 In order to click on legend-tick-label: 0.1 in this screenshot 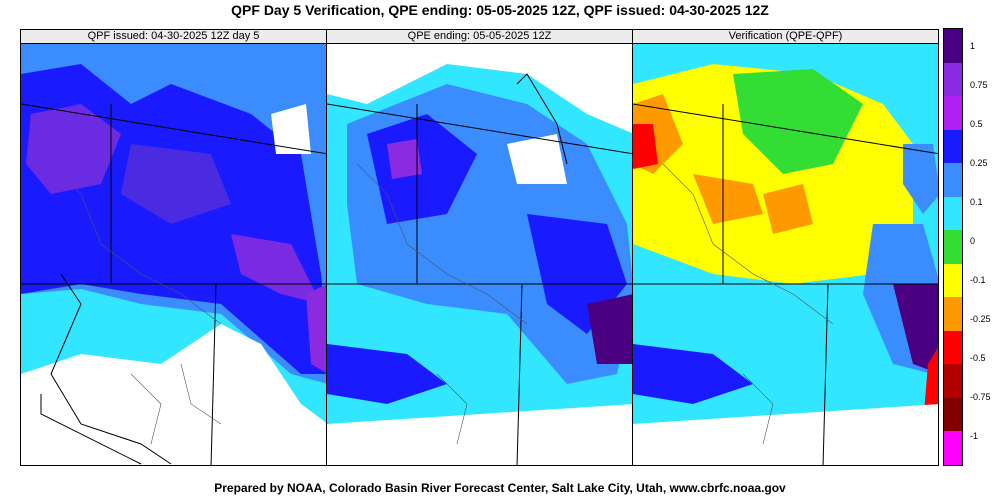, I will do `click(976, 202)`.